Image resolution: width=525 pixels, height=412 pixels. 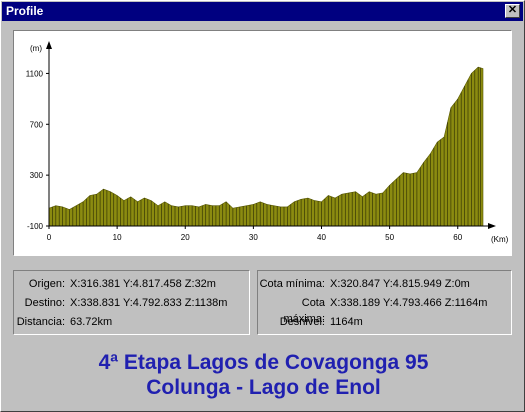 I want to click on desnivel-label: Desnivel:, so click(x=302, y=322).